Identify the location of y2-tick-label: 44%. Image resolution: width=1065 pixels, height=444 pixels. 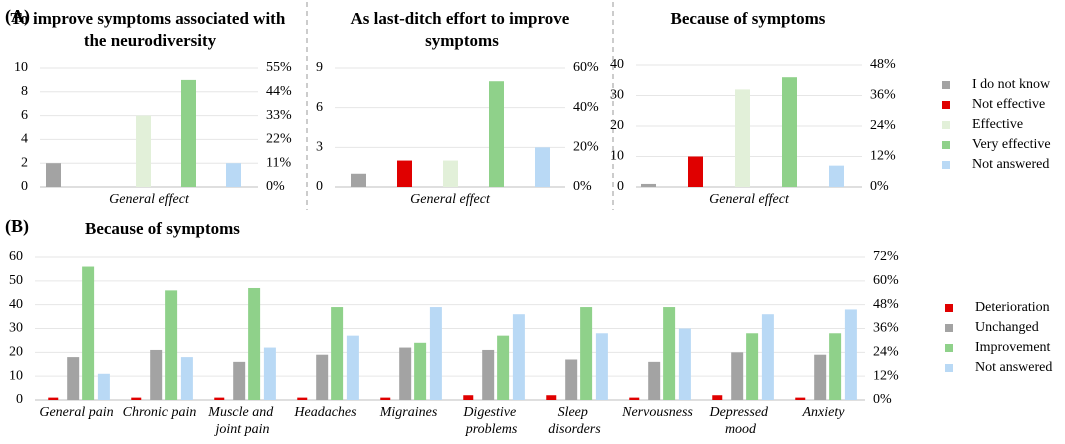
(279, 91).